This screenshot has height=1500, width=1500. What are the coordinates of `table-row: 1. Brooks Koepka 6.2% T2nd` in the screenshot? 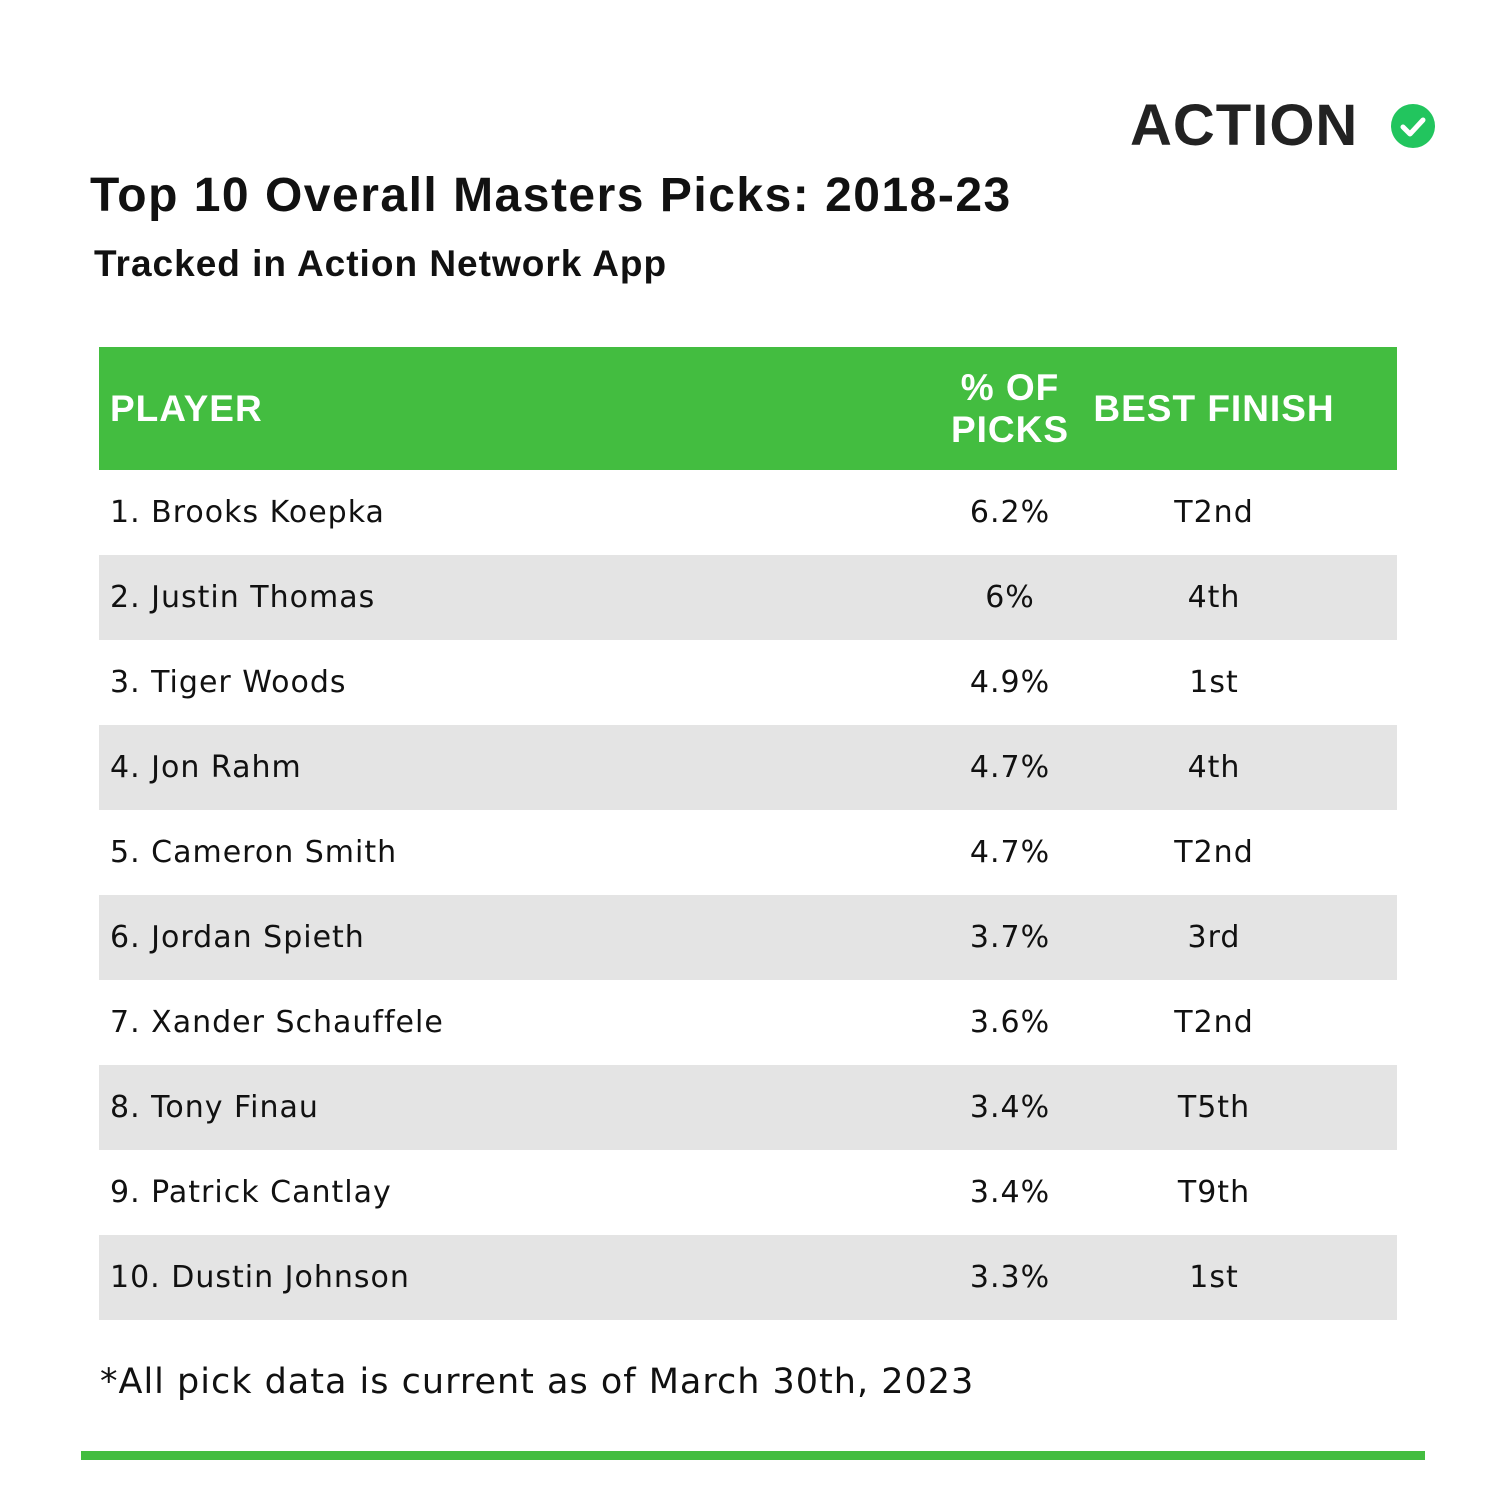 It's located at (748, 512).